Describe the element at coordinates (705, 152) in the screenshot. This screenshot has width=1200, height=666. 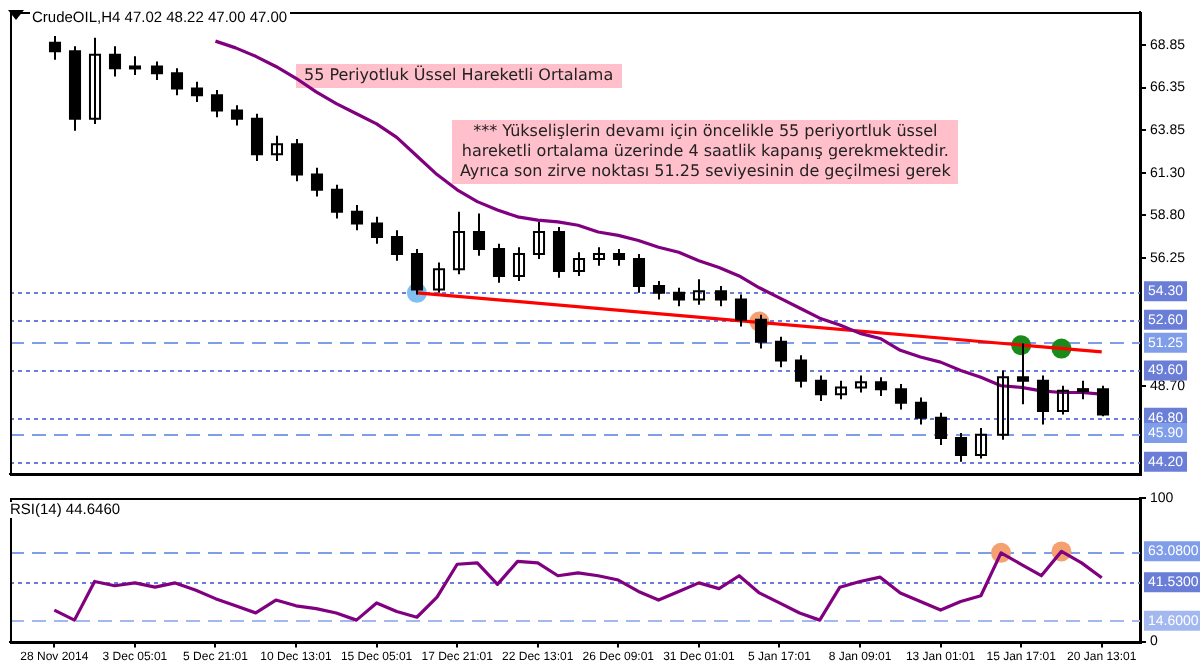
I see `annotation: *** Yükselişlerin devamı için öncelikle 55 periyortluk üssel hareketli ortalama üzerinde 4 saatlik kapanış gerekmektedir. Ayrıca son zirve noktası 51.25 seviyesinin de geçilmesi gerek` at that location.